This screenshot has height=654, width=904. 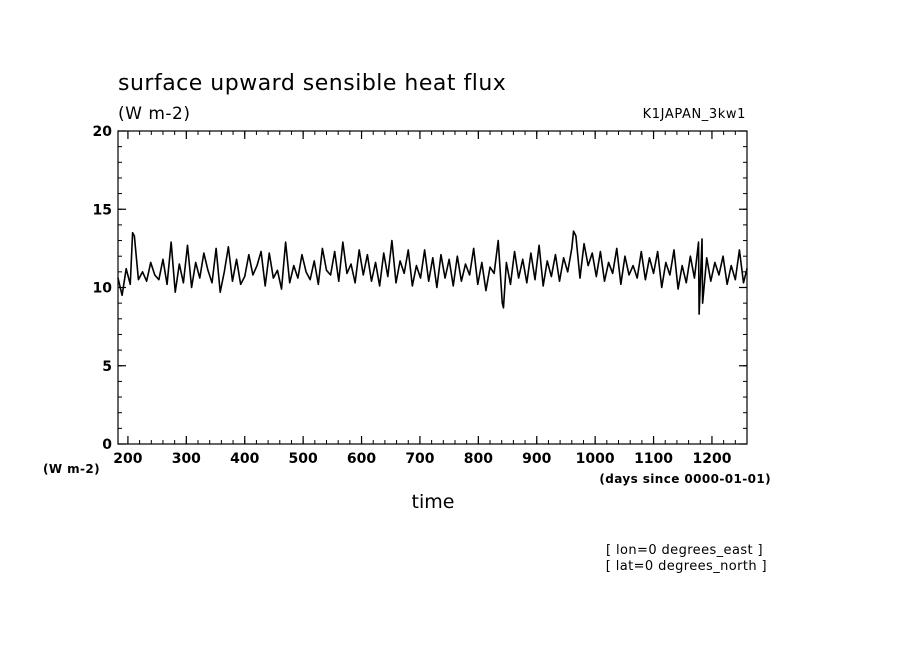 What do you see at coordinates (595, 459) in the screenshot?
I see `x-tick-label: 1000` at bounding box center [595, 459].